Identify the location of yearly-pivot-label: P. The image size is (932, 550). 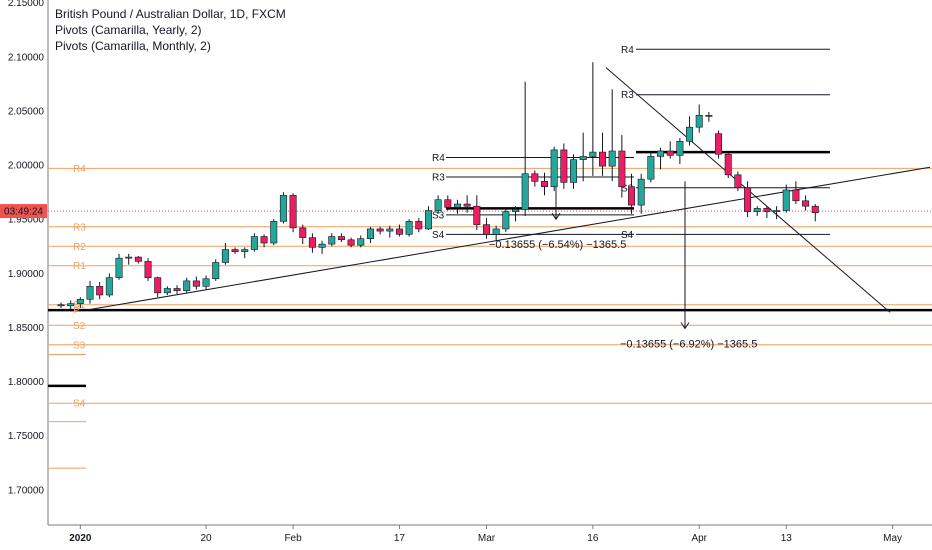
(76, 311).